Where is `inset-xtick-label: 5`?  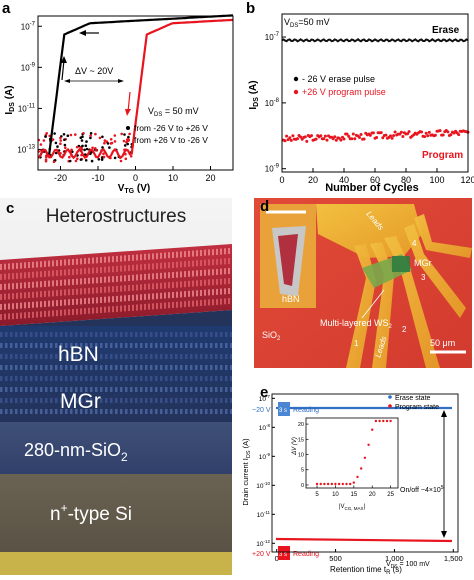 inset-xtick-label: 5 is located at coordinates (317, 495).